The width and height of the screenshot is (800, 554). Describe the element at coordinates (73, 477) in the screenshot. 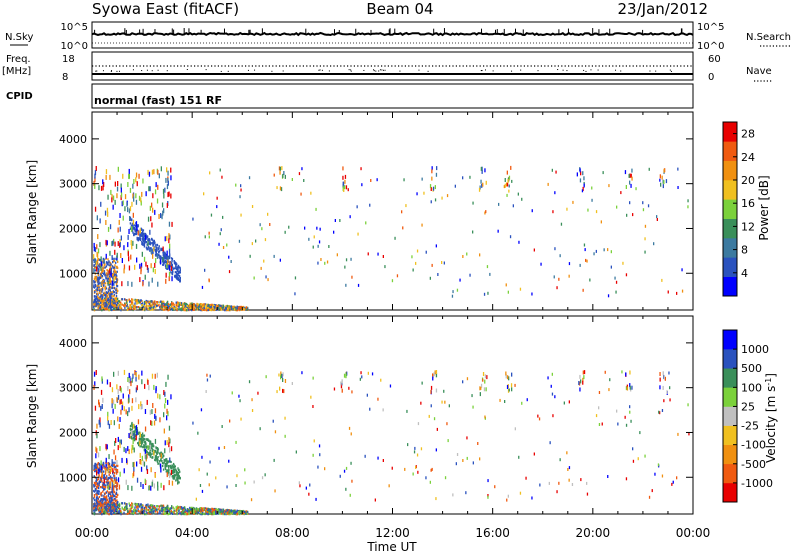

I see `y-tick-label: 1000` at that location.